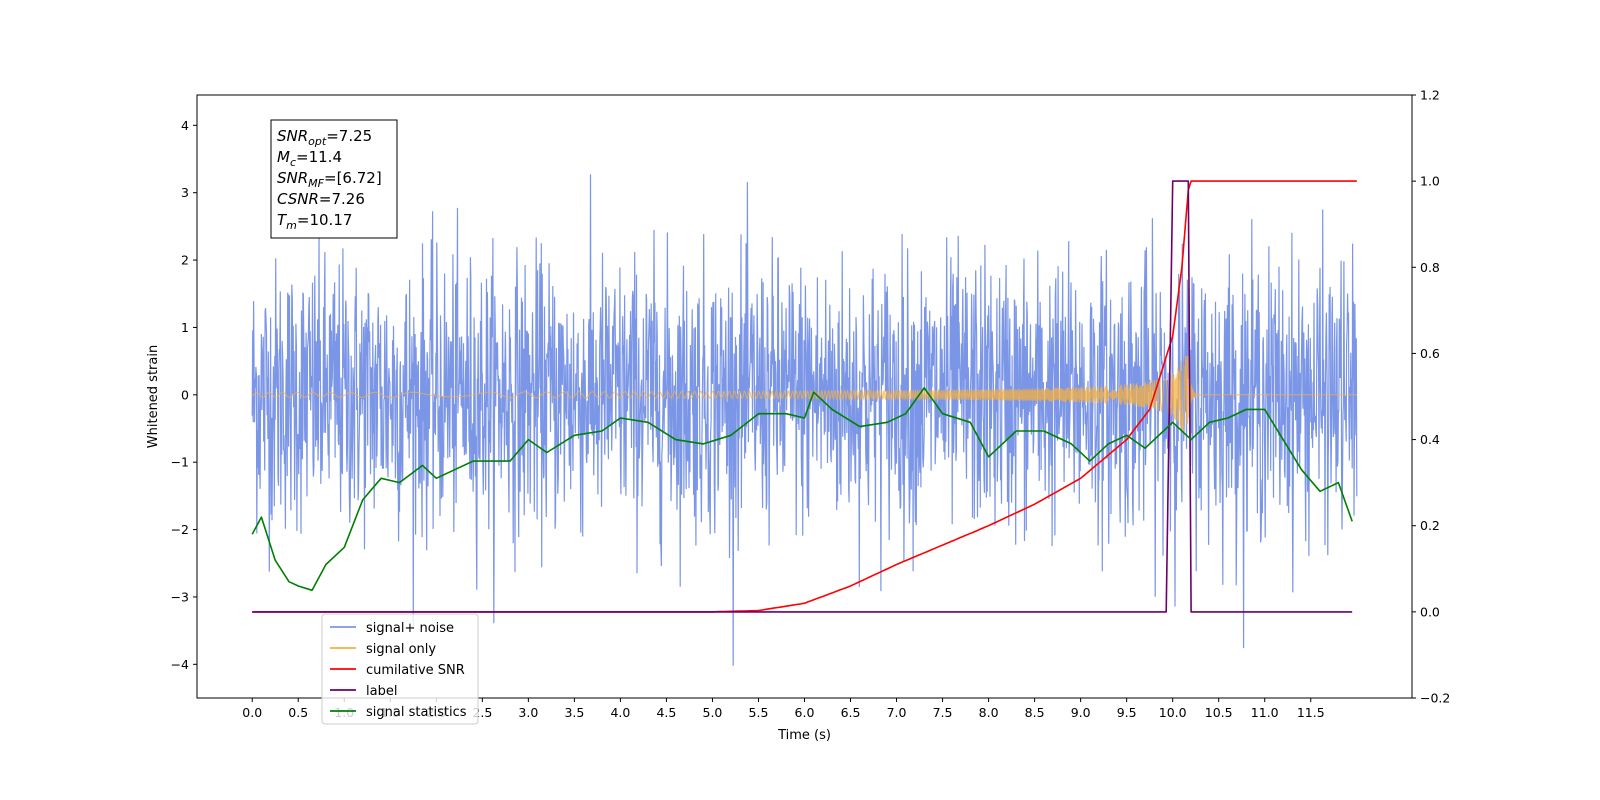  I want to click on legend-entry-label: signal+ noise, so click(410, 628).